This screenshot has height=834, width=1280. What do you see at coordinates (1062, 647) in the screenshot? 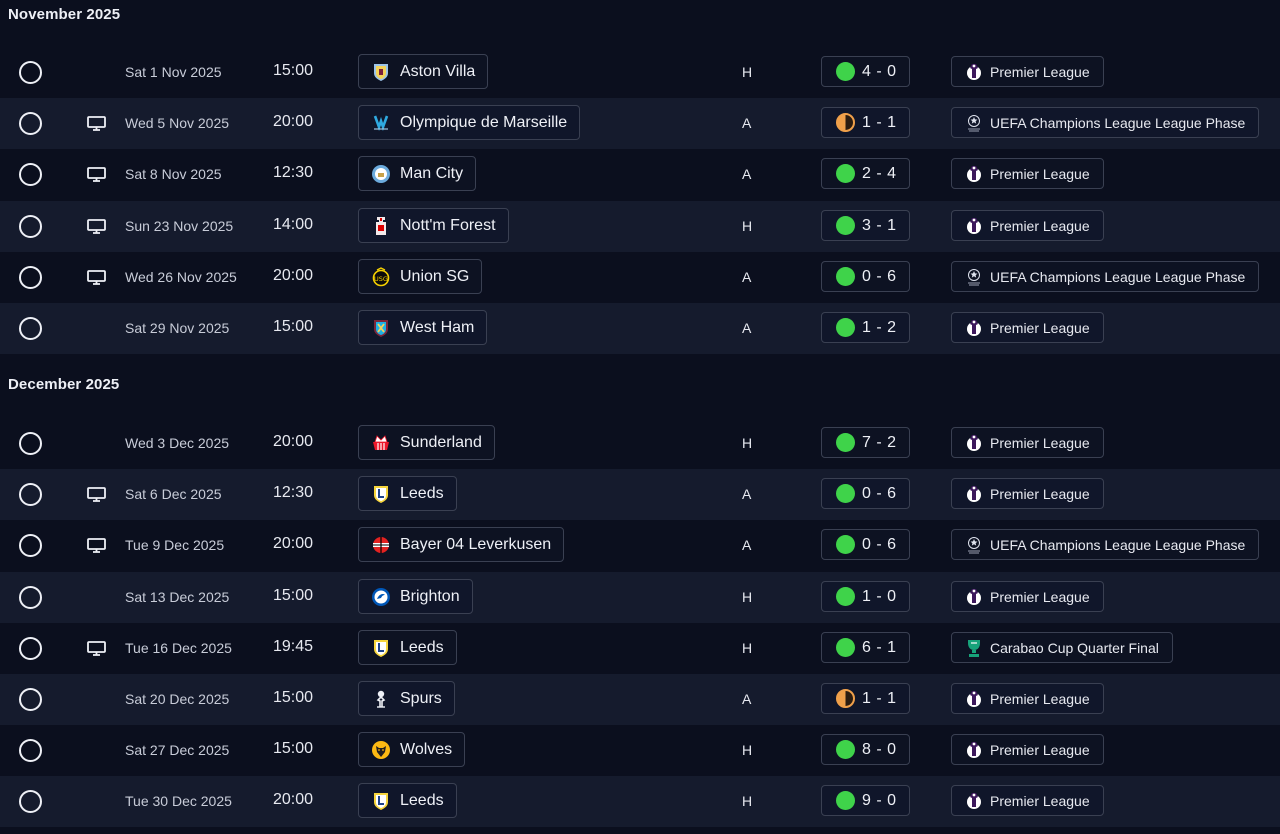
I see `competition-button: Carabao Cup Quarter Final` at bounding box center [1062, 647].